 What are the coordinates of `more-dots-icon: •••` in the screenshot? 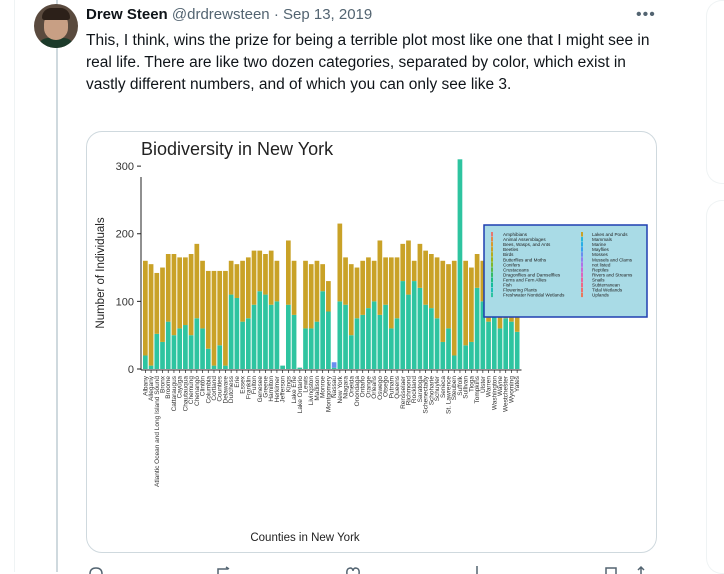 It's located at (646, 14).